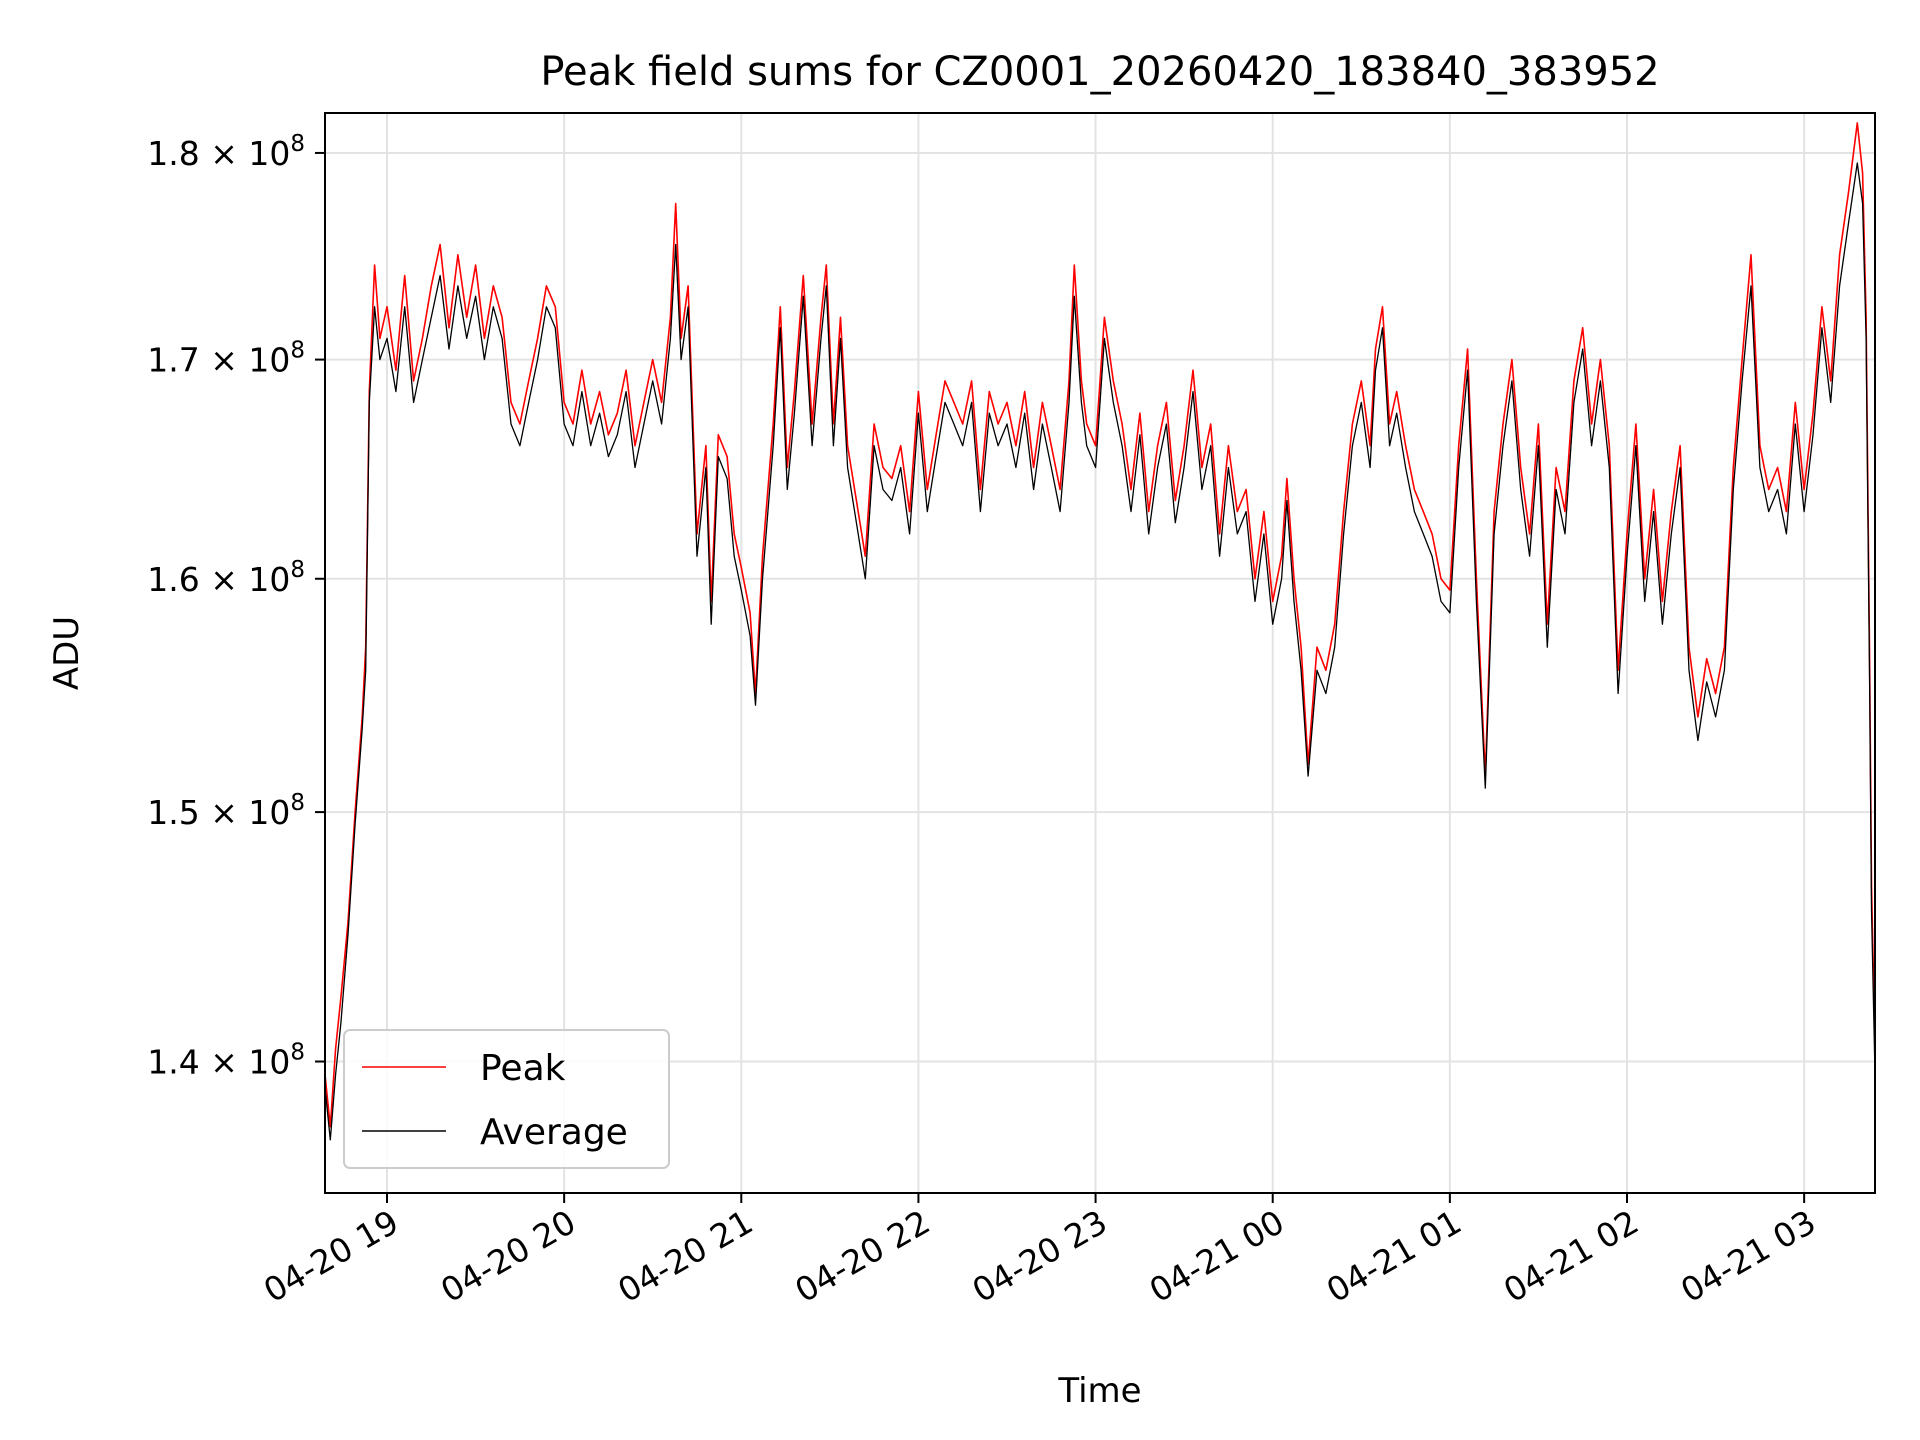  Describe the element at coordinates (1099, 1391) in the screenshot. I see `x-axis-label: Time` at that location.